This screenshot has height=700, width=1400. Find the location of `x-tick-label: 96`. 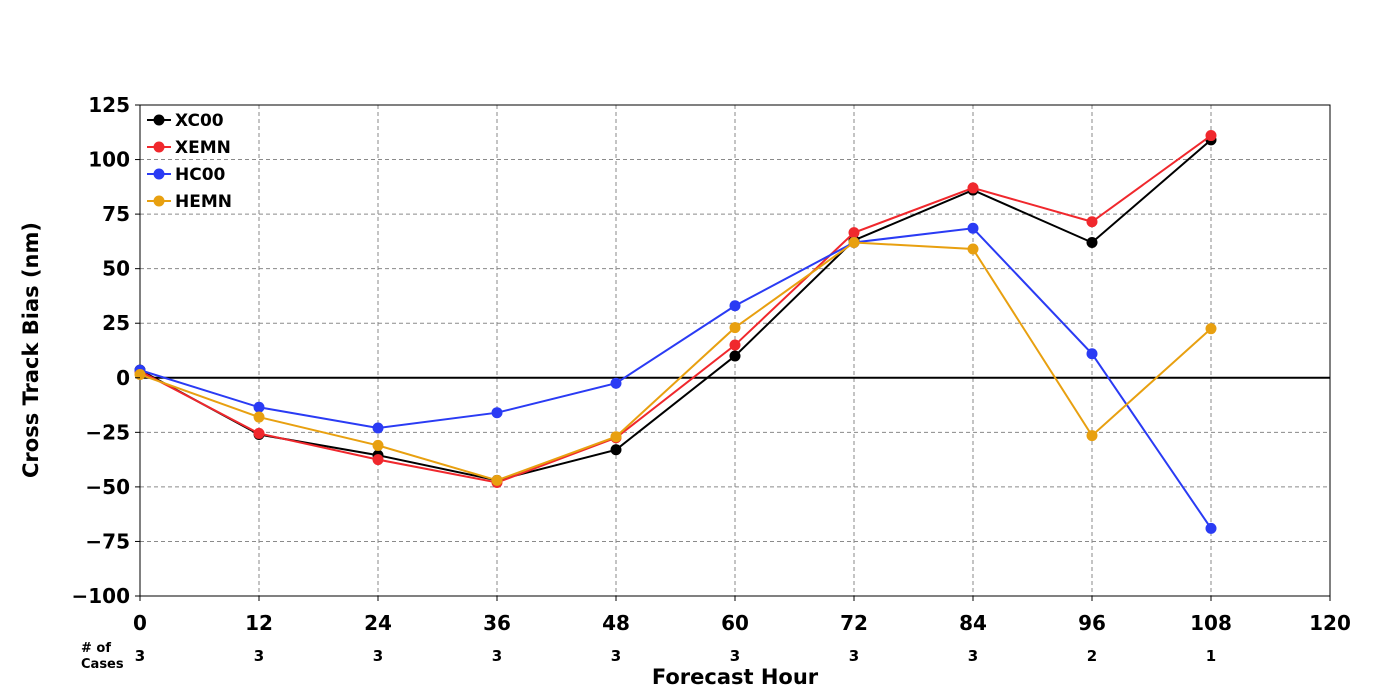

x-tick-label: 96 is located at coordinates (1092, 623).